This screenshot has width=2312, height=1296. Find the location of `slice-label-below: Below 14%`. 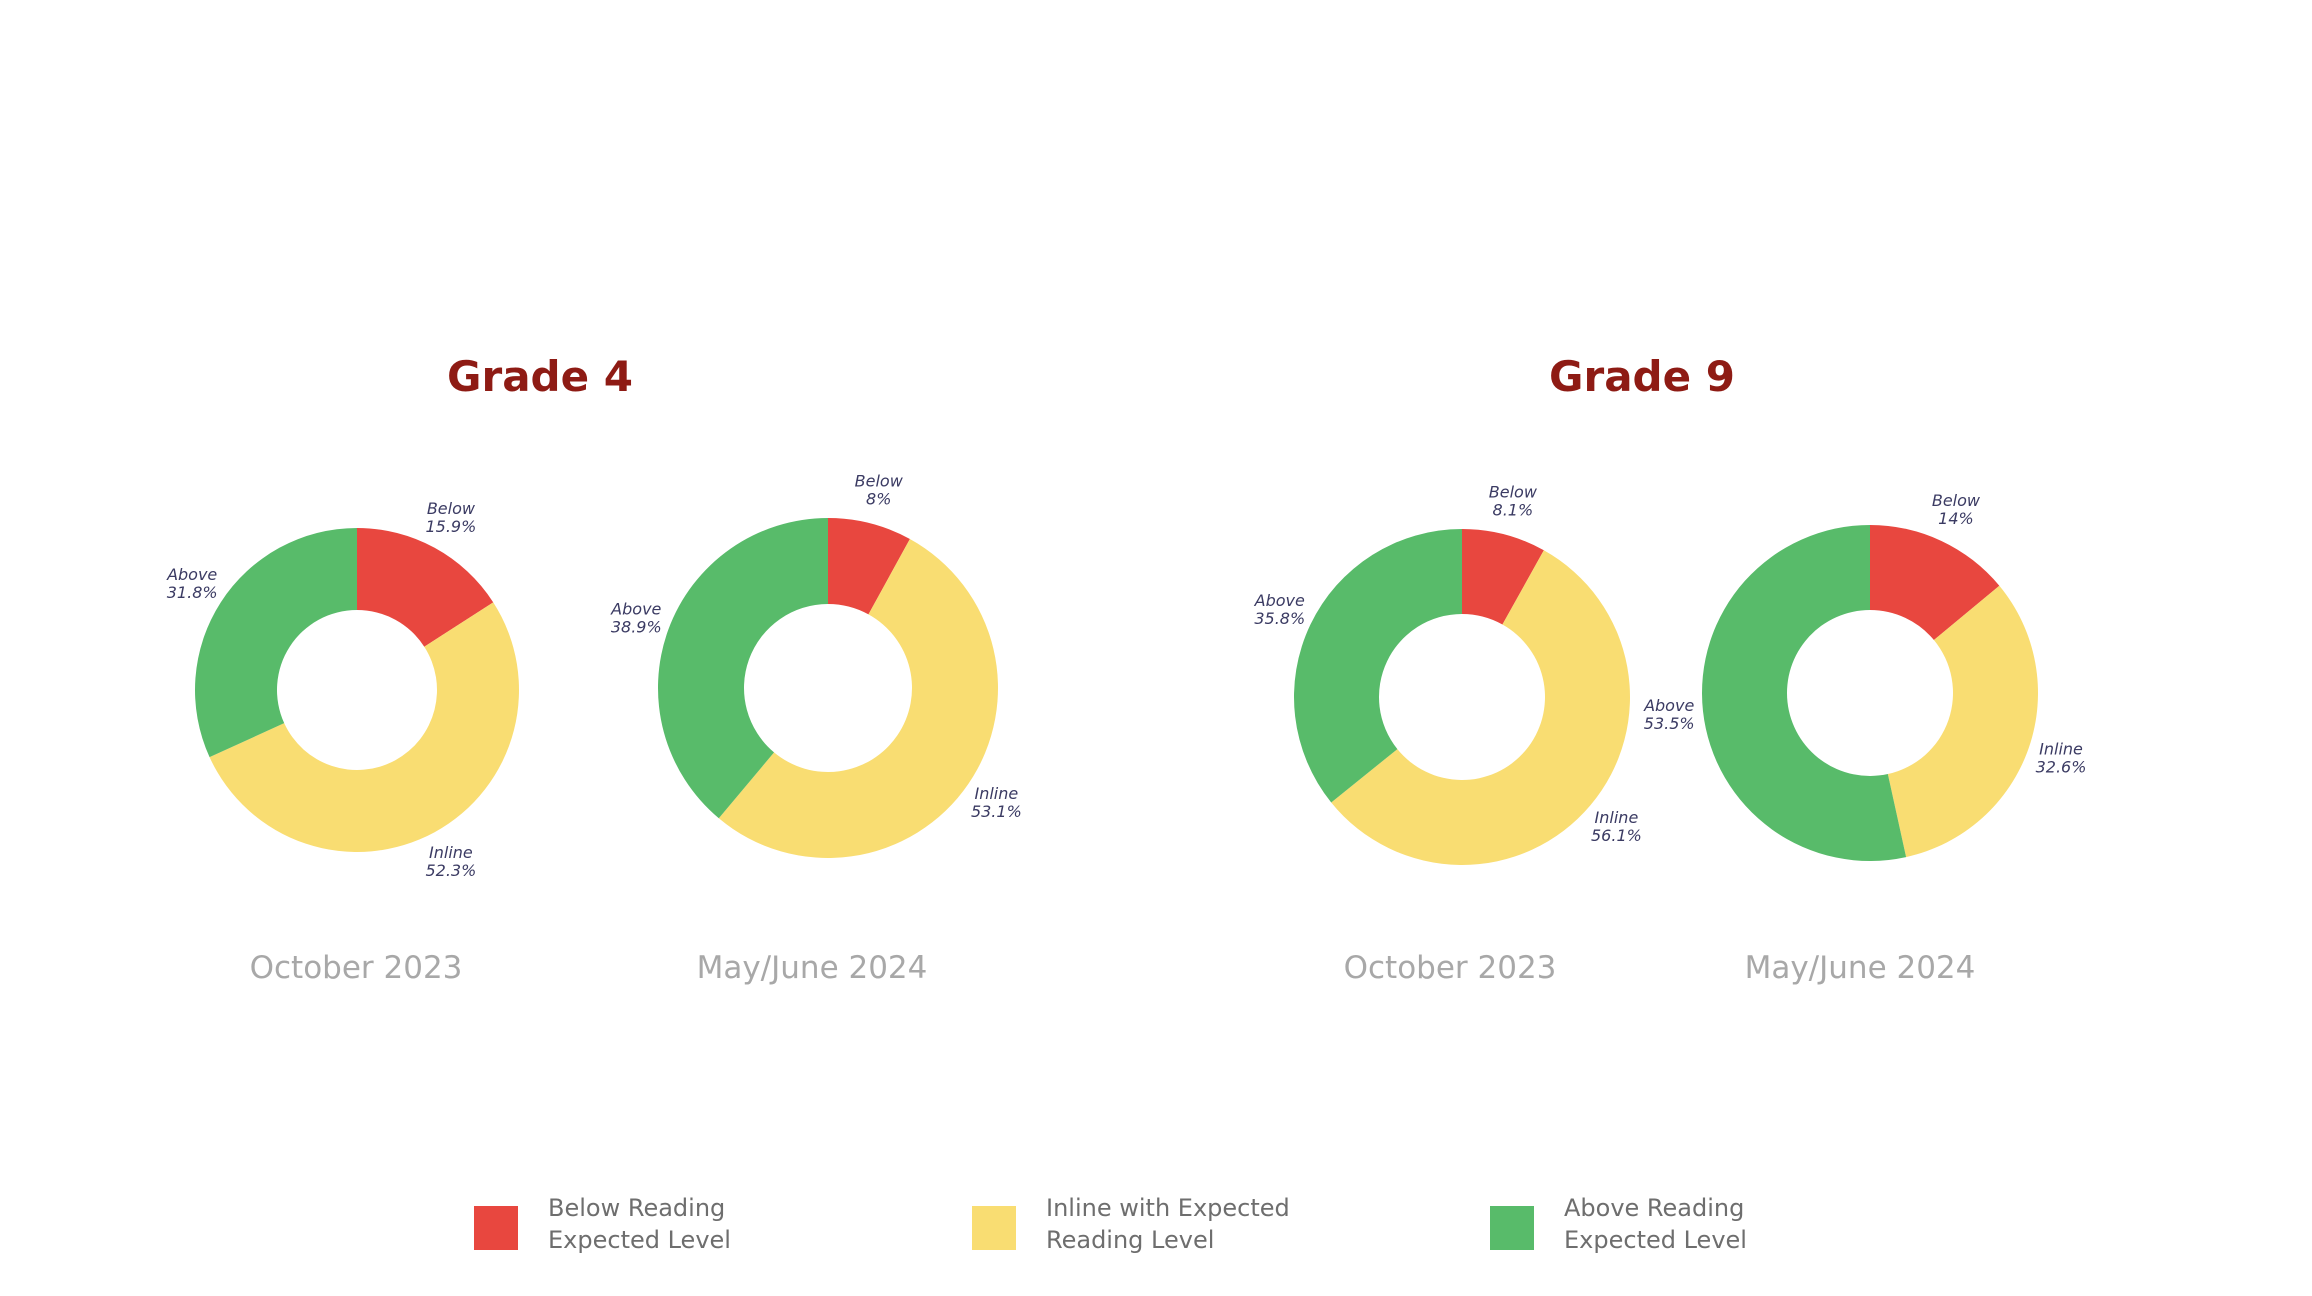

slice-label-below: Below 14% is located at coordinates (1956, 509).